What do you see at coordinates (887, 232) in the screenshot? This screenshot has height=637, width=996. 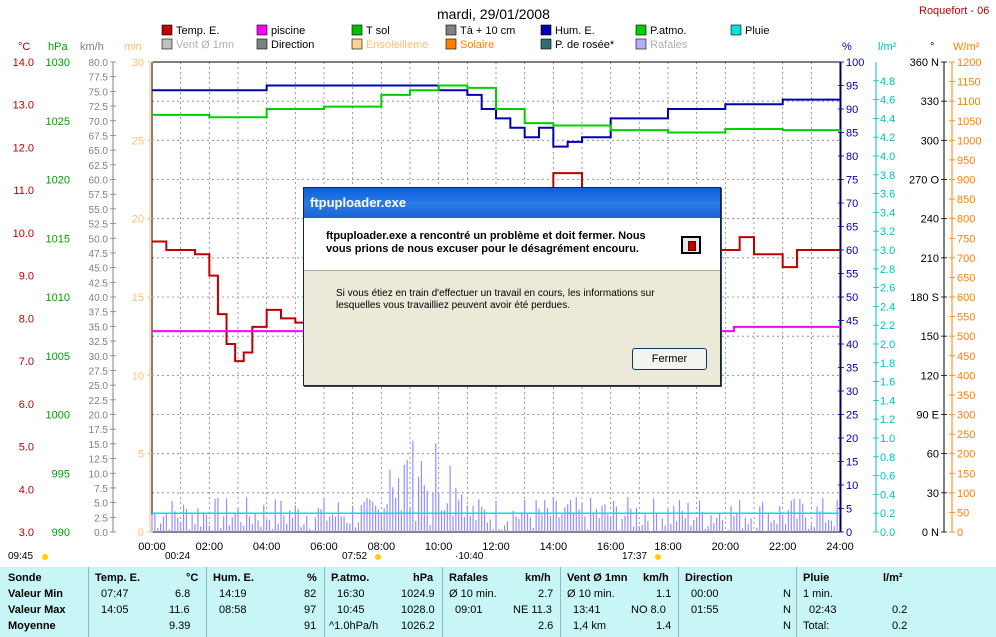 I see `y-tick-label: 3.2` at bounding box center [887, 232].